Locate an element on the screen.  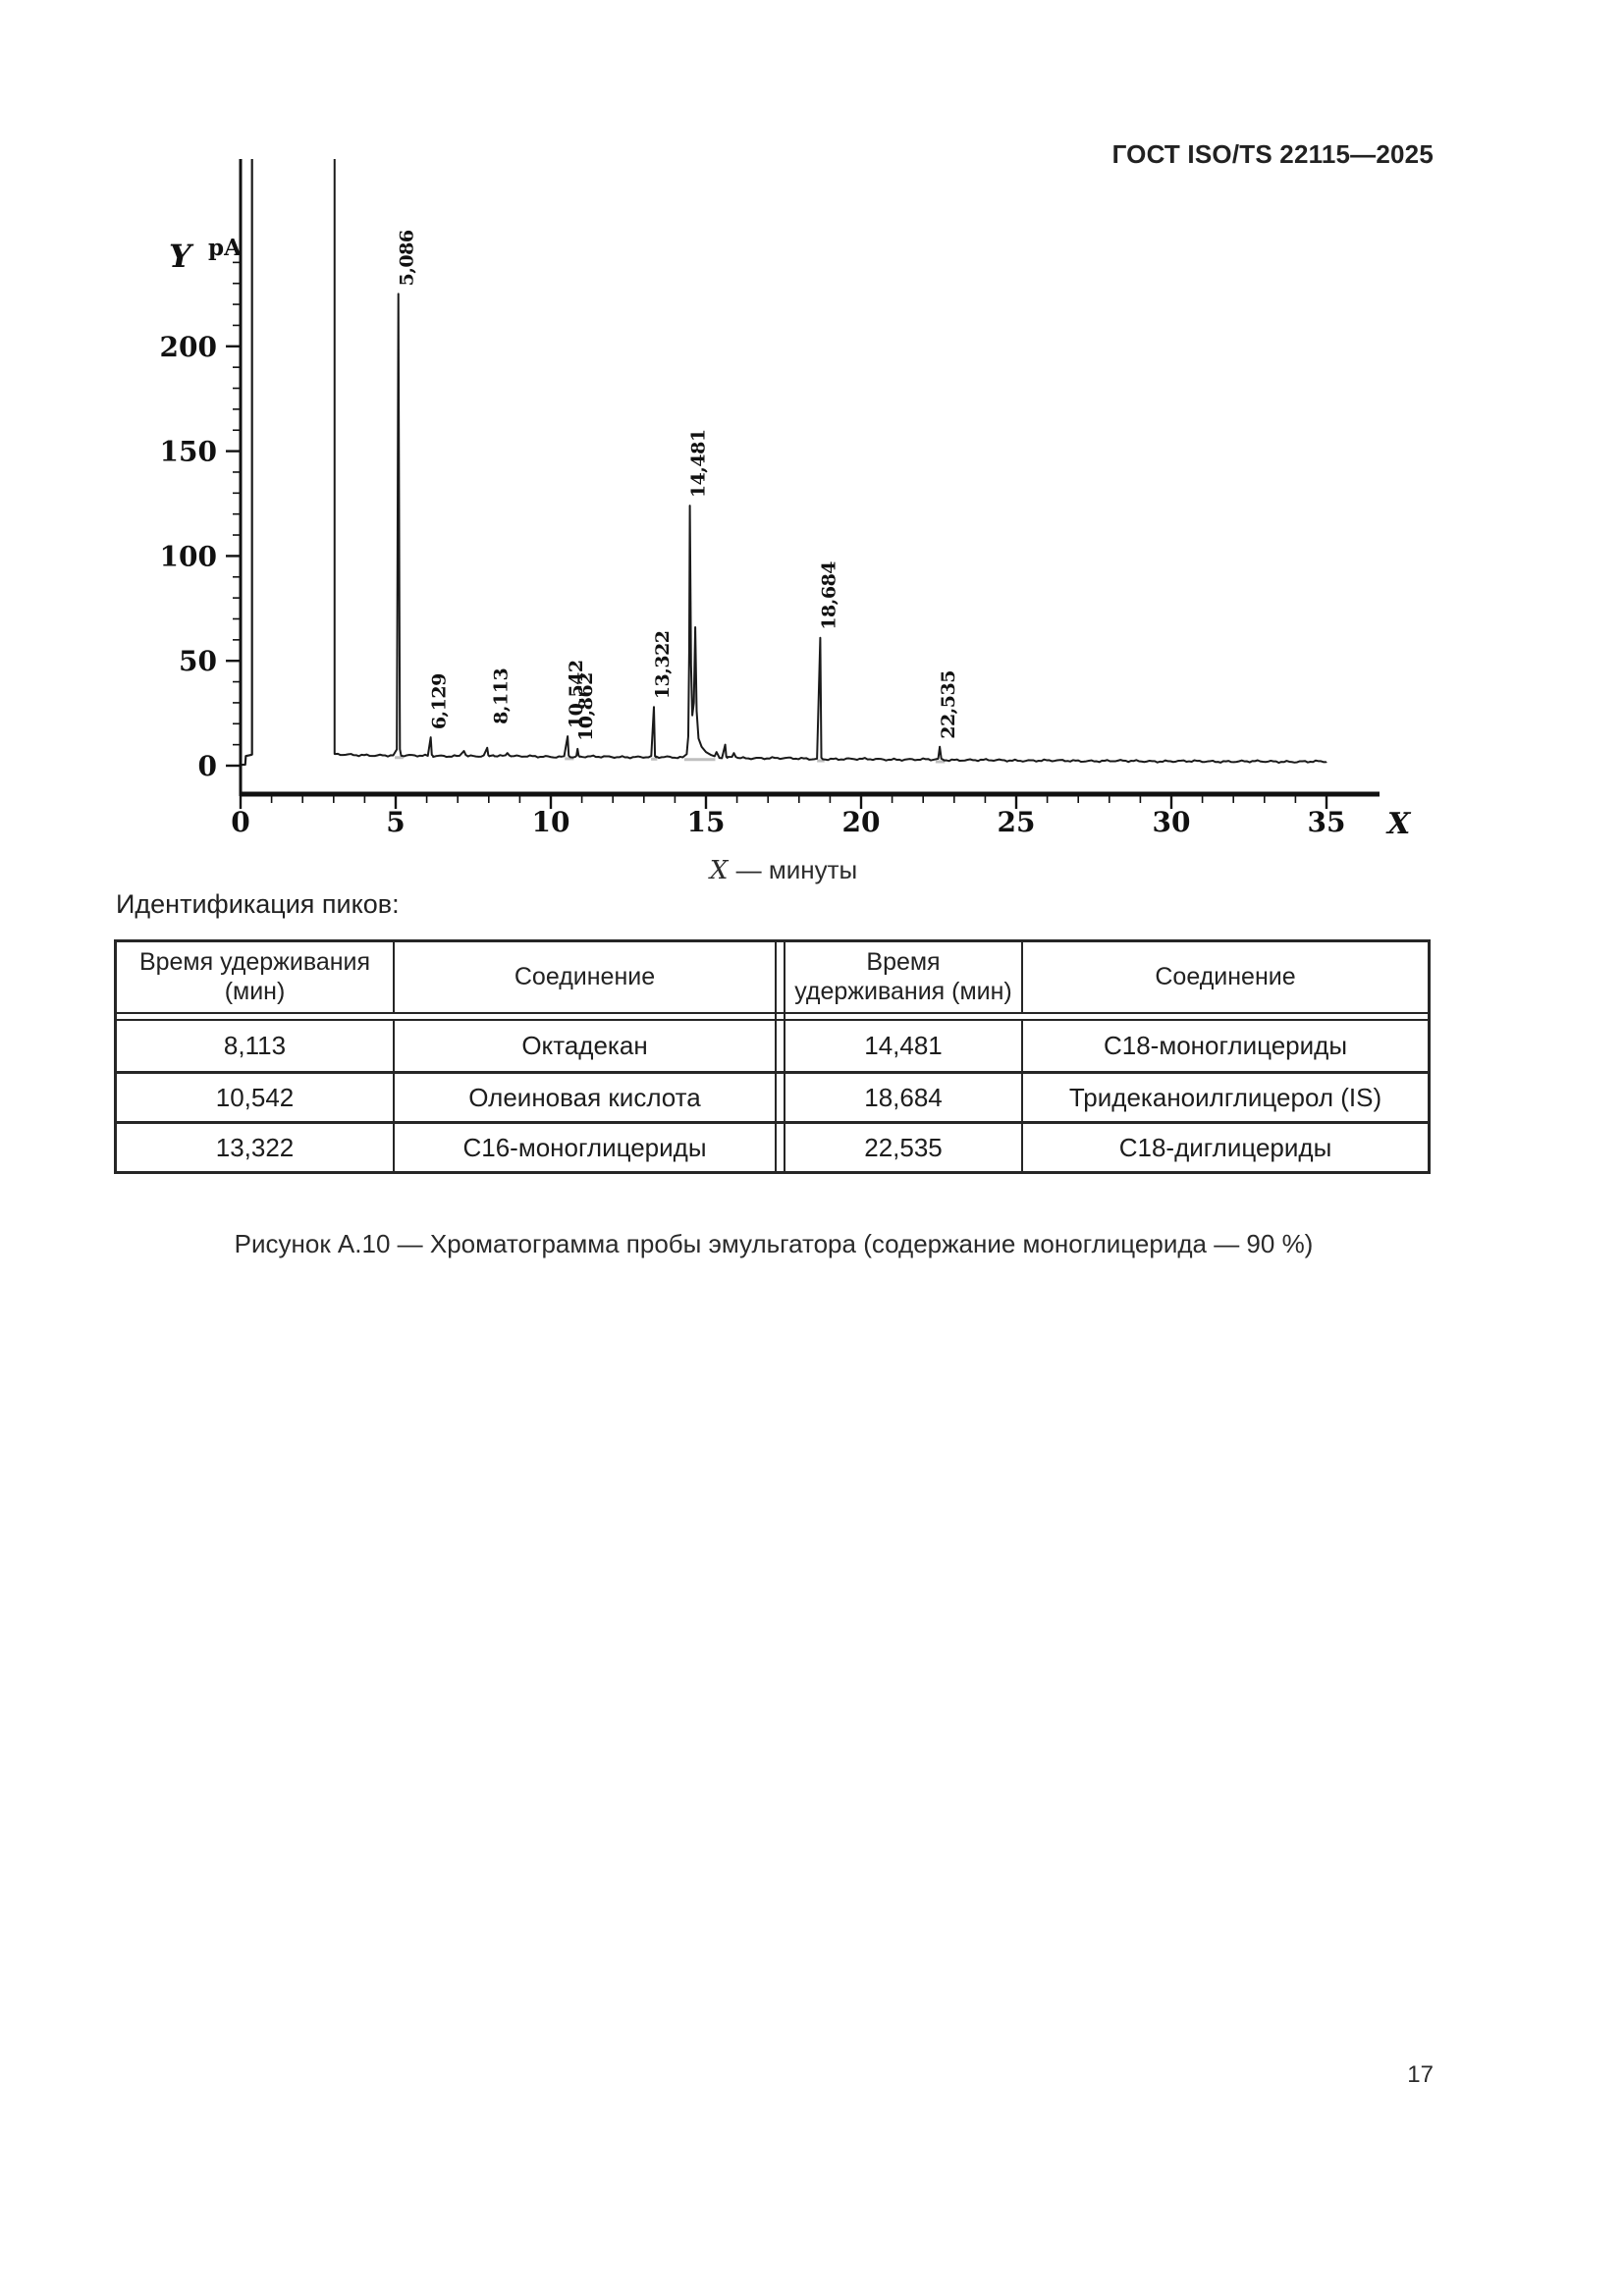
table-middle-divider is located at coordinates (780, 977).